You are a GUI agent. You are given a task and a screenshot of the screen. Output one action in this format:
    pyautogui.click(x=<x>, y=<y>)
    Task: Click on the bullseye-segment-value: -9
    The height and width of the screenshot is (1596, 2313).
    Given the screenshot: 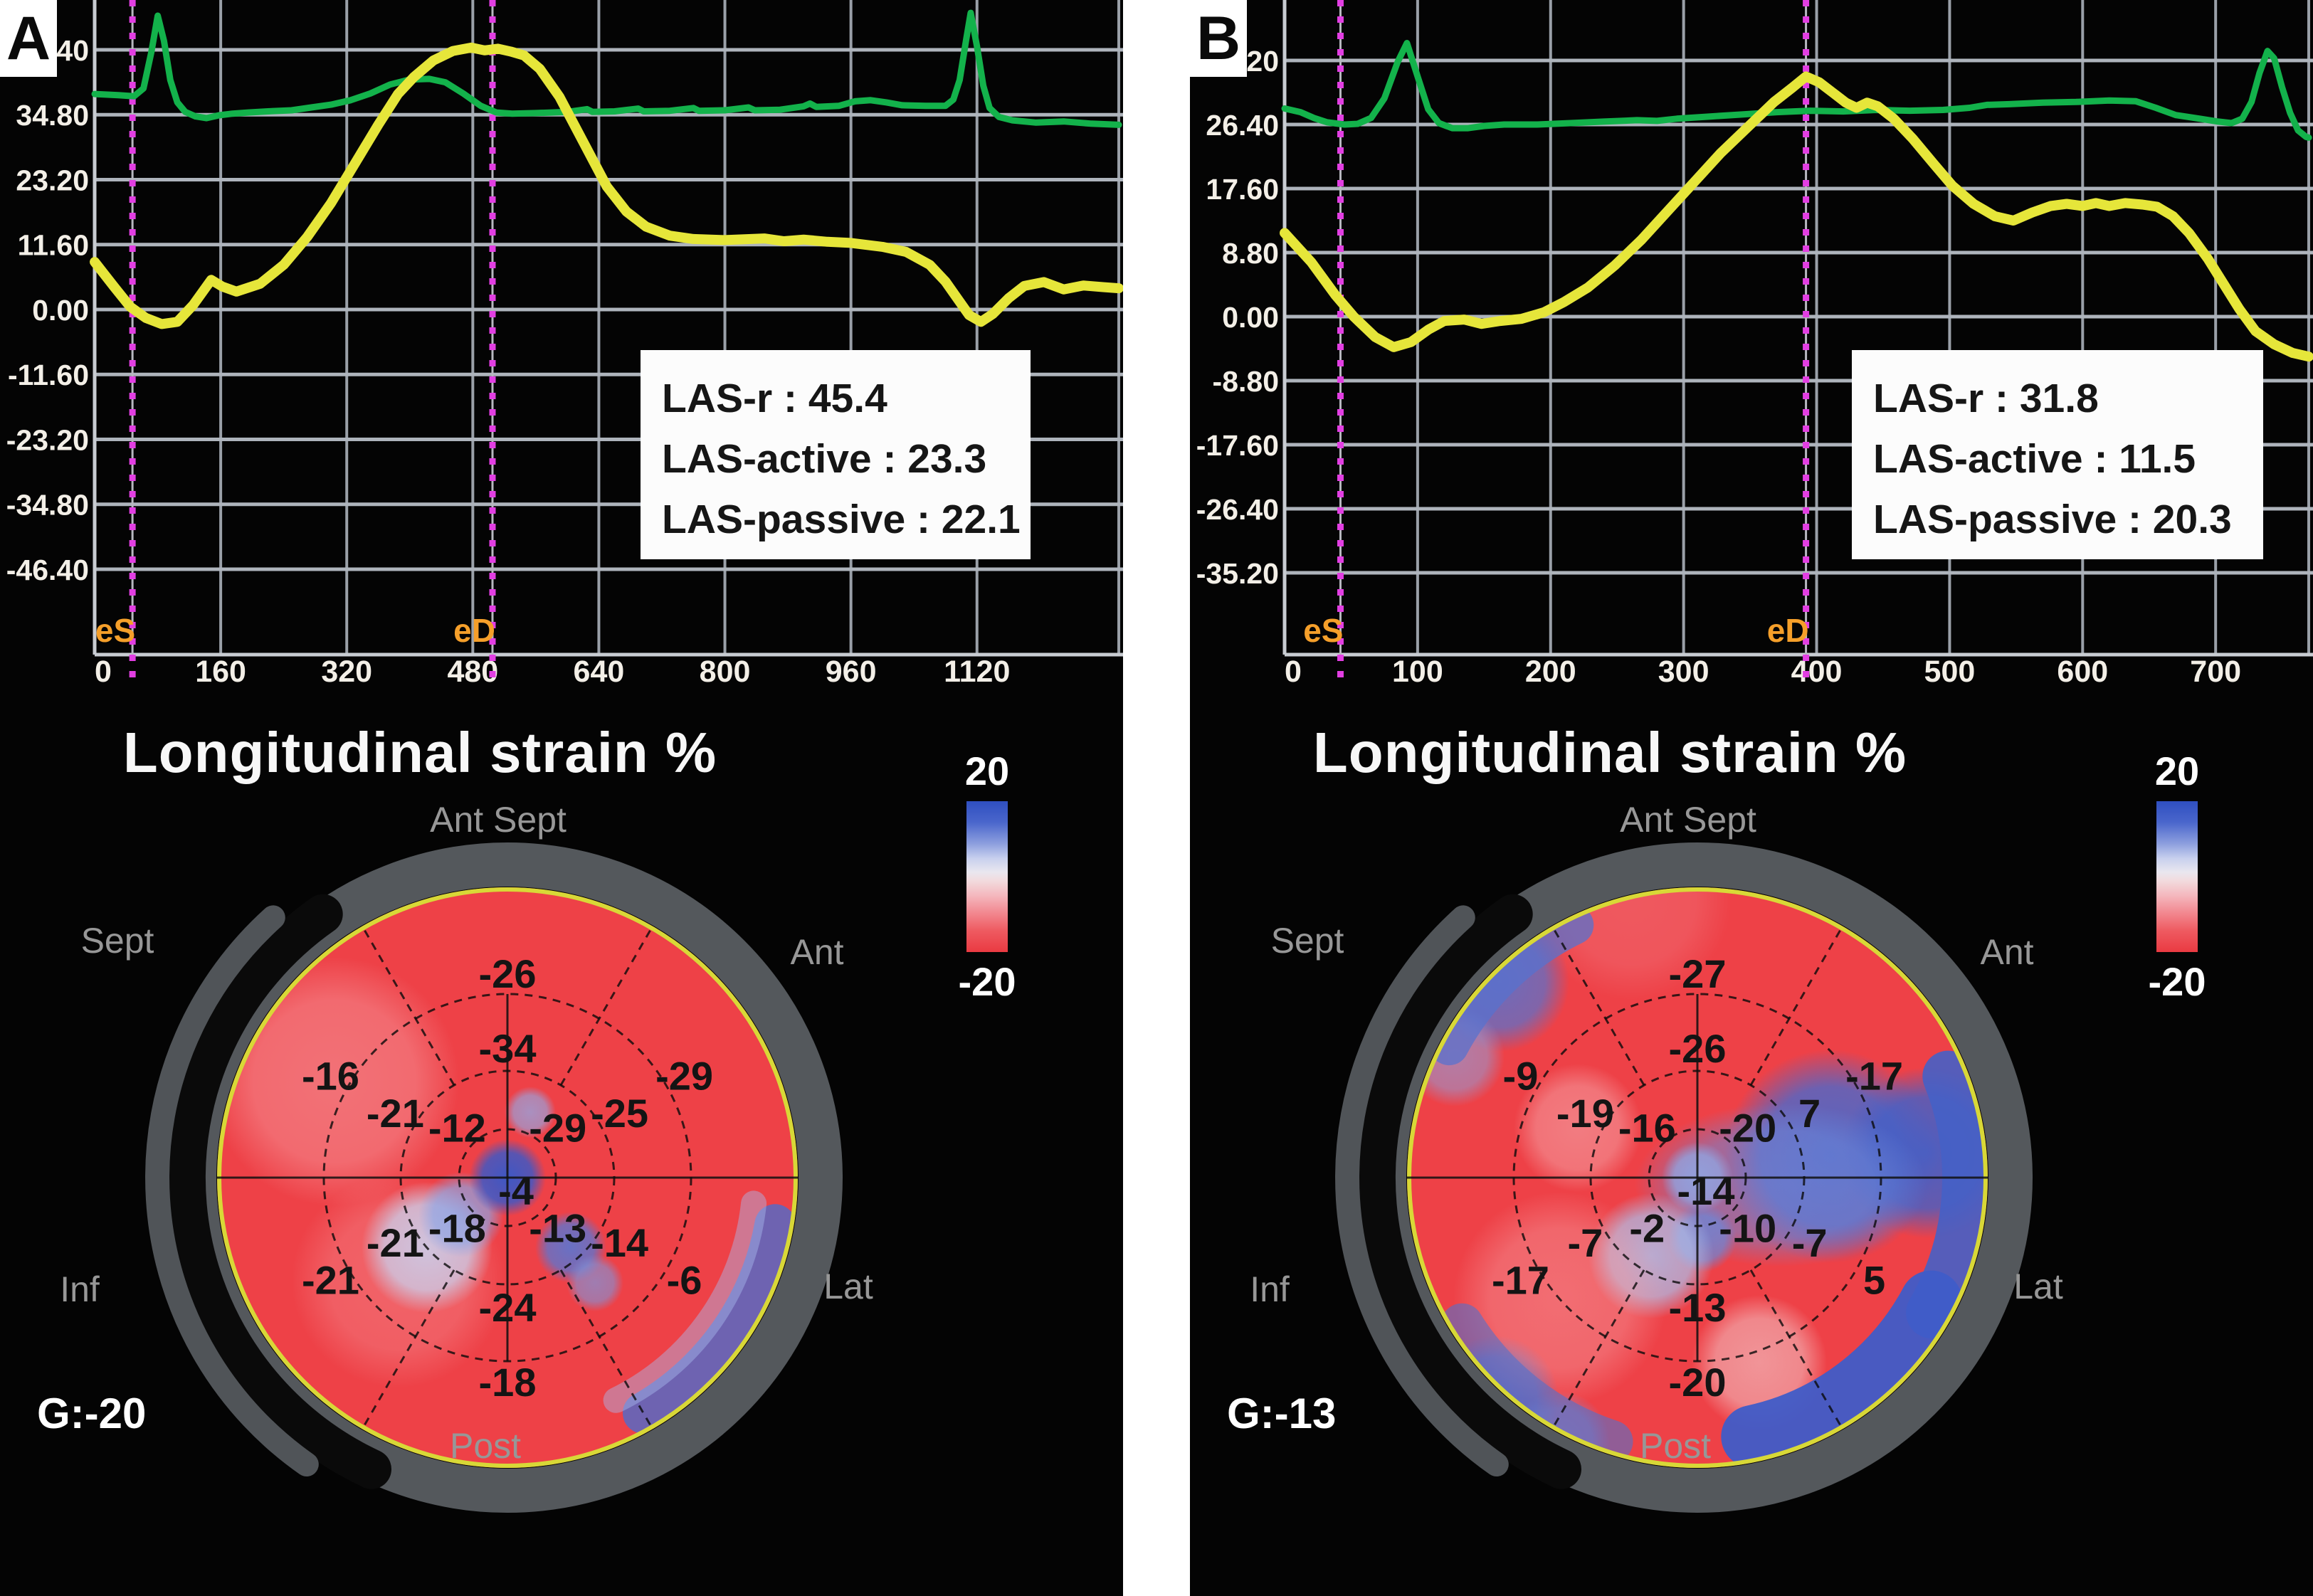 What is the action you would take?
    pyautogui.click(x=1521, y=1077)
    